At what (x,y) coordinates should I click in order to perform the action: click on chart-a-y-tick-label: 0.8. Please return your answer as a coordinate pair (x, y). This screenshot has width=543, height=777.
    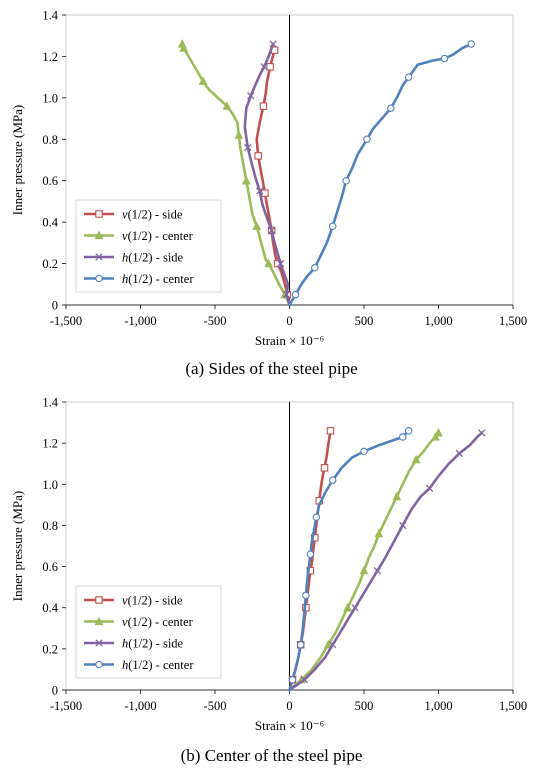
    Looking at the image, I should click on (50, 140).